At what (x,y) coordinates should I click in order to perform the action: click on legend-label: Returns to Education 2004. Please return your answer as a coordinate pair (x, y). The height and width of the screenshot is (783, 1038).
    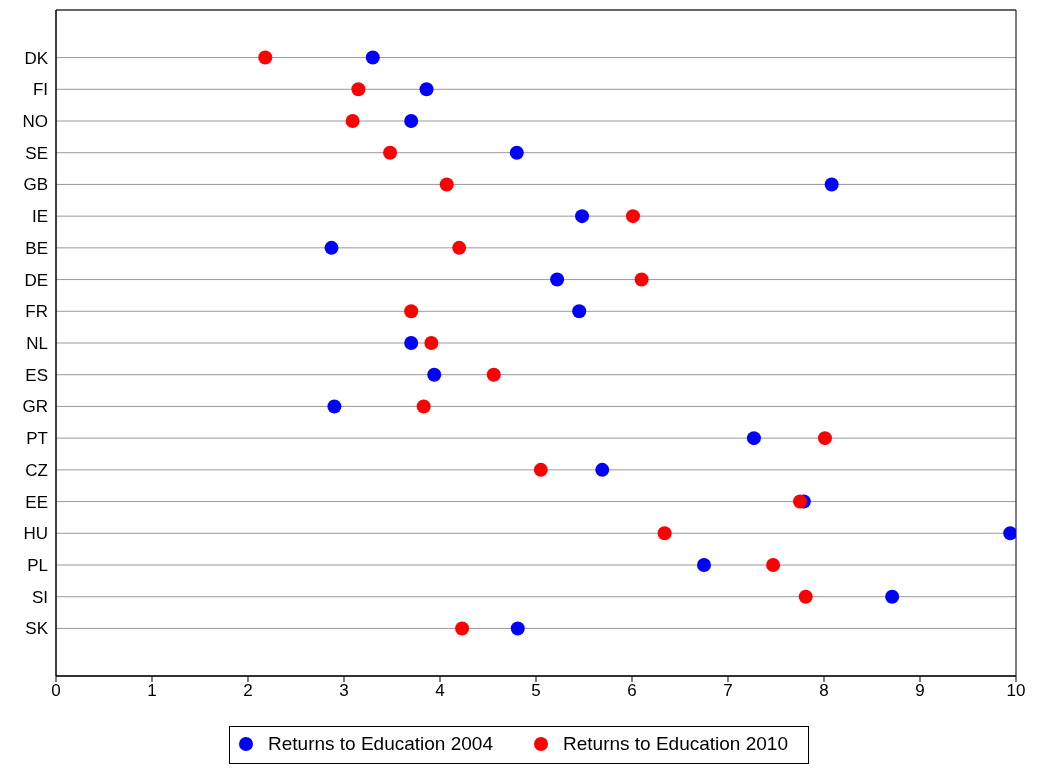
    Looking at the image, I should click on (380, 744).